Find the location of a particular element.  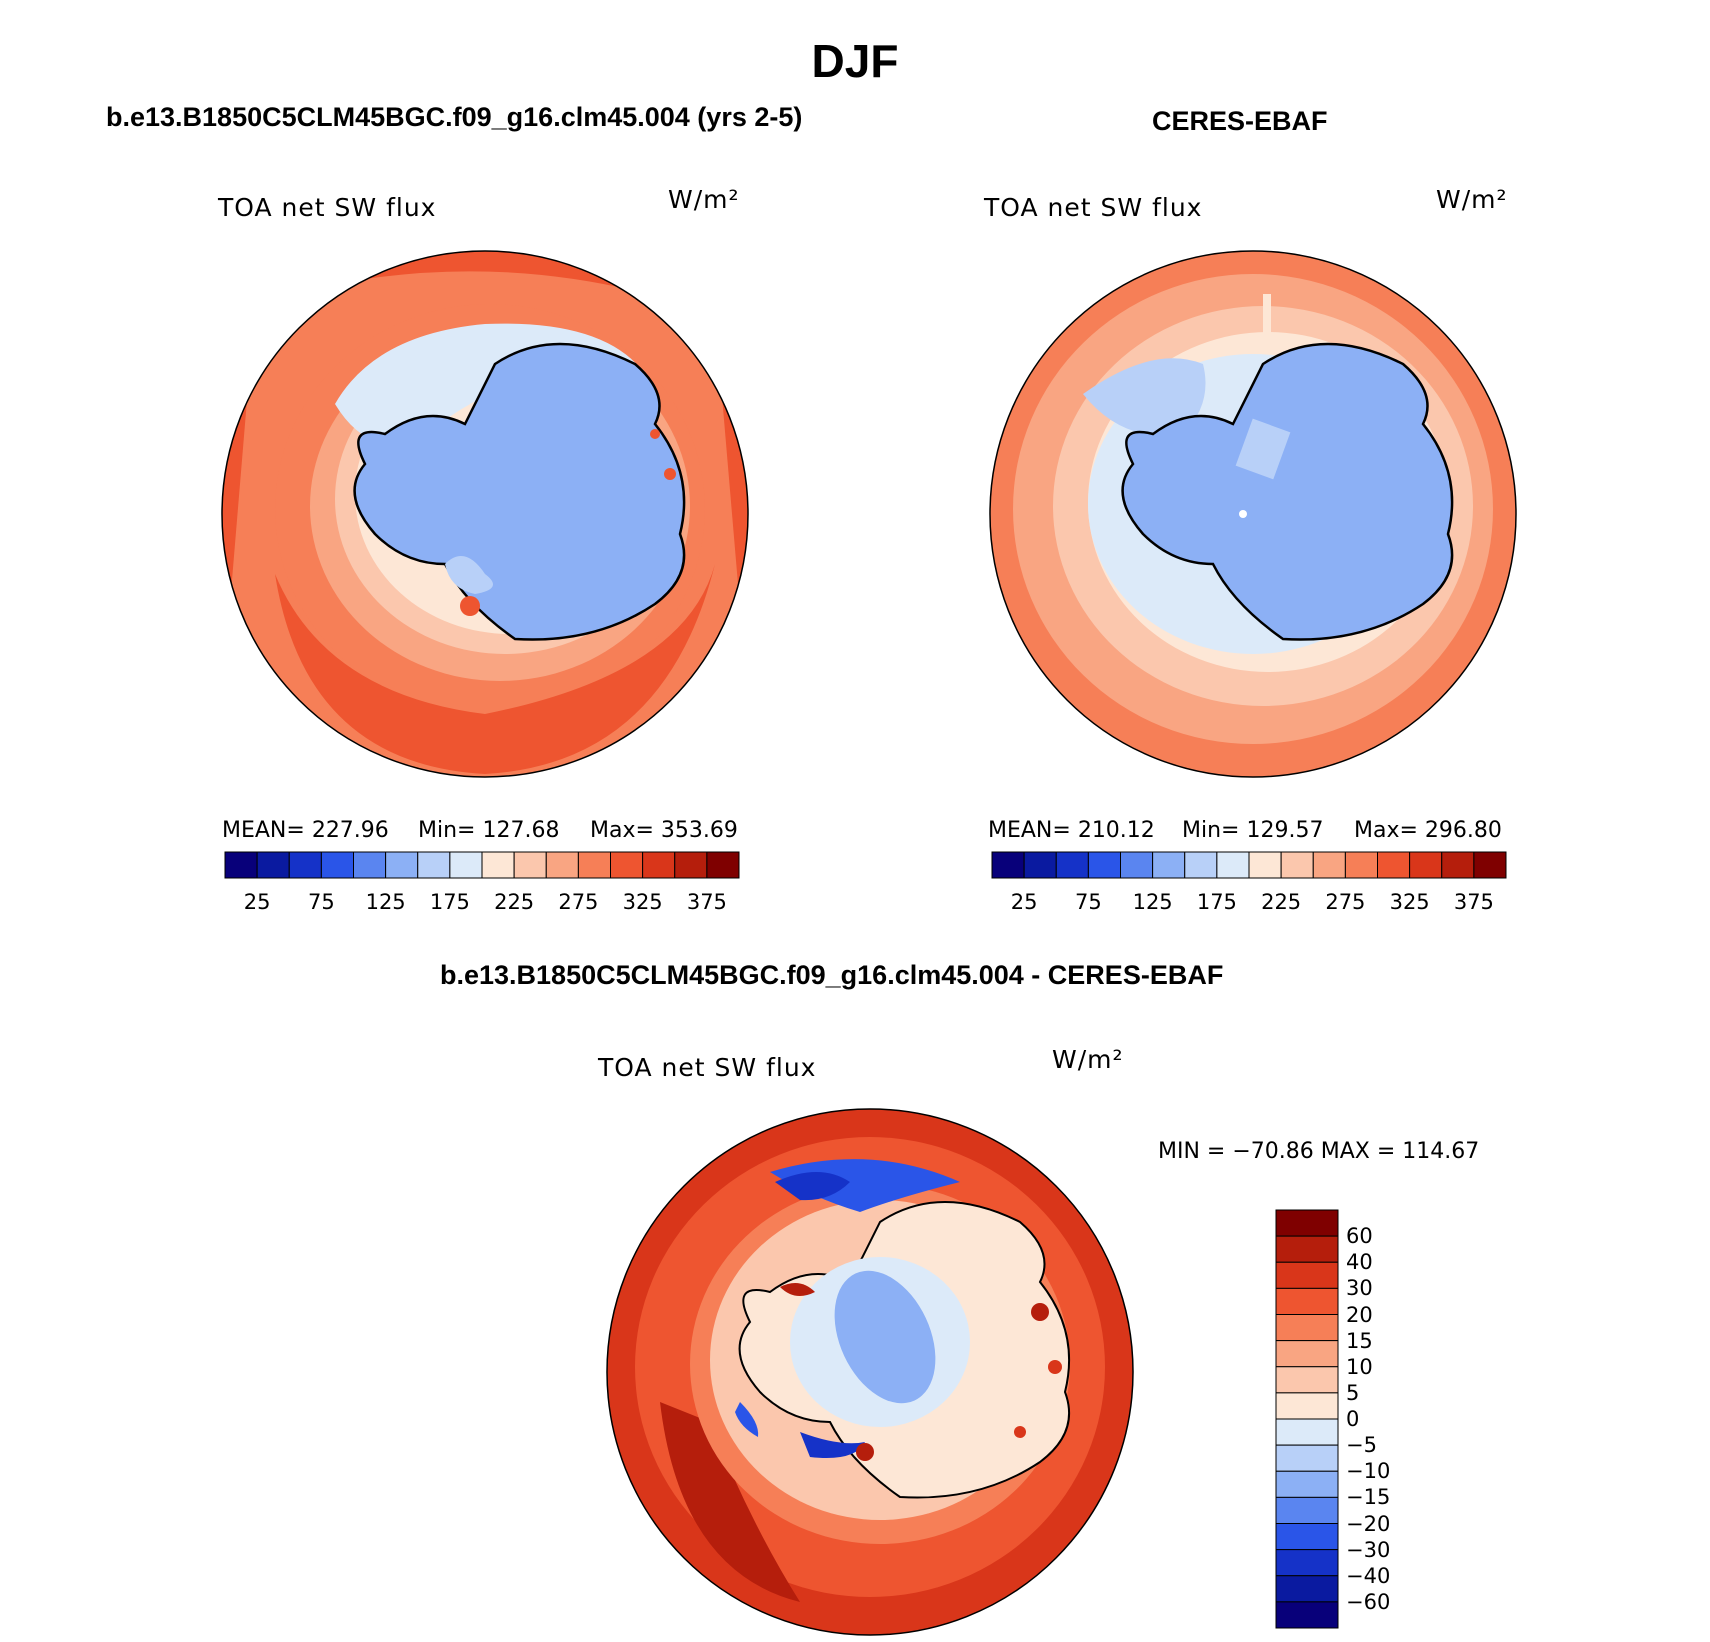

diff-colorbar-tick-label: −20 is located at coordinates (1368, 1523).